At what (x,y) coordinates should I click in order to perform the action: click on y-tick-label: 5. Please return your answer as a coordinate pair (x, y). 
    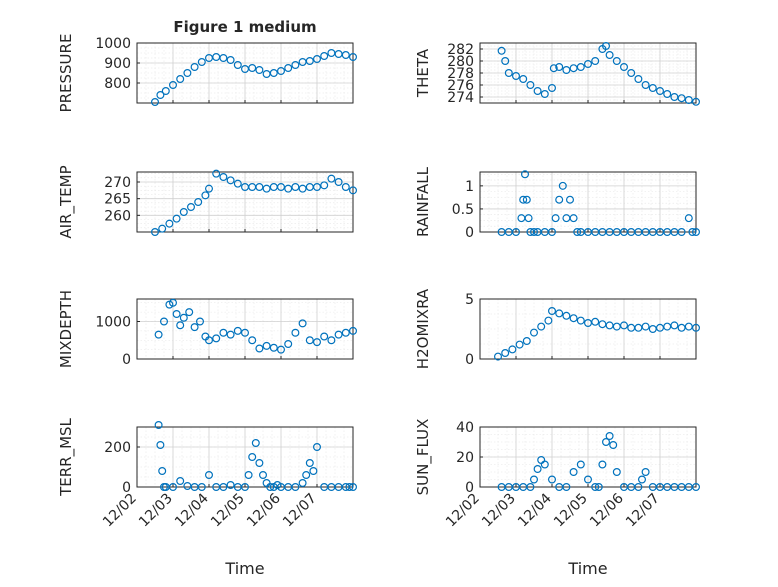
    Looking at the image, I should click on (469, 300).